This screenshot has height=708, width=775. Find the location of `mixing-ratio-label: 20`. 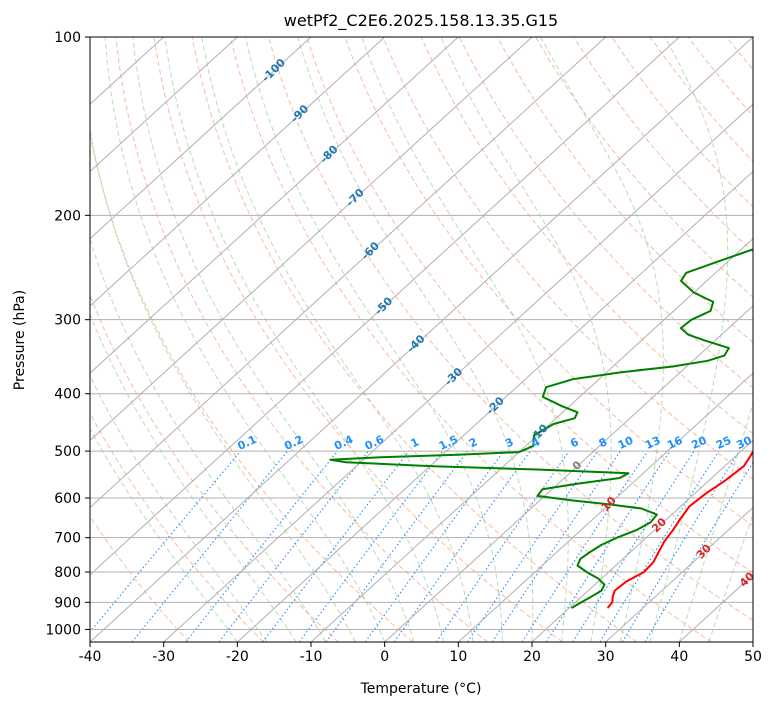

mixing-ratio-label: 20 is located at coordinates (699, 443).